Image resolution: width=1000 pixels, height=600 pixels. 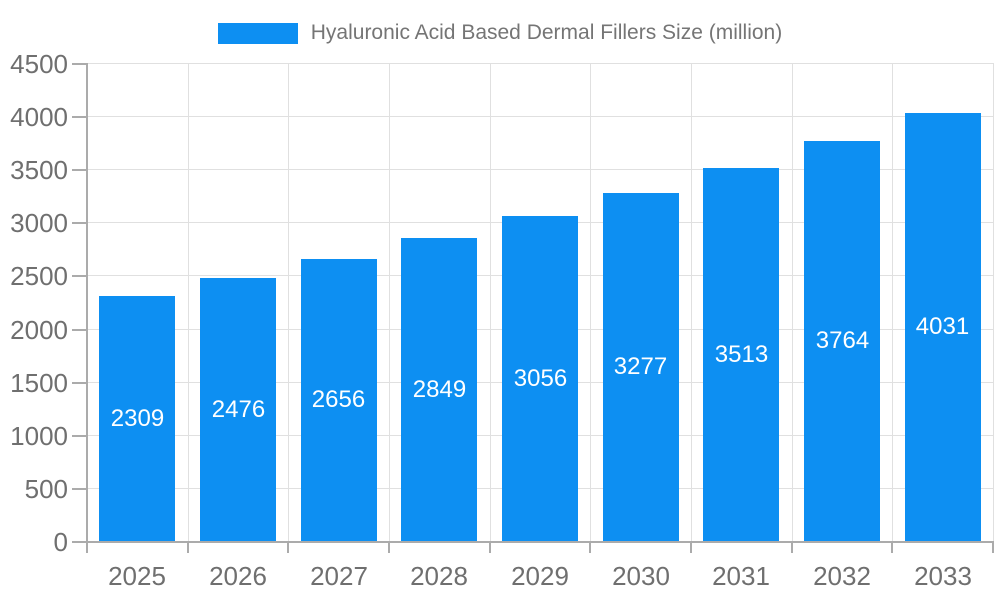 I want to click on y-tick-label: 2500, so click(x=39, y=276).